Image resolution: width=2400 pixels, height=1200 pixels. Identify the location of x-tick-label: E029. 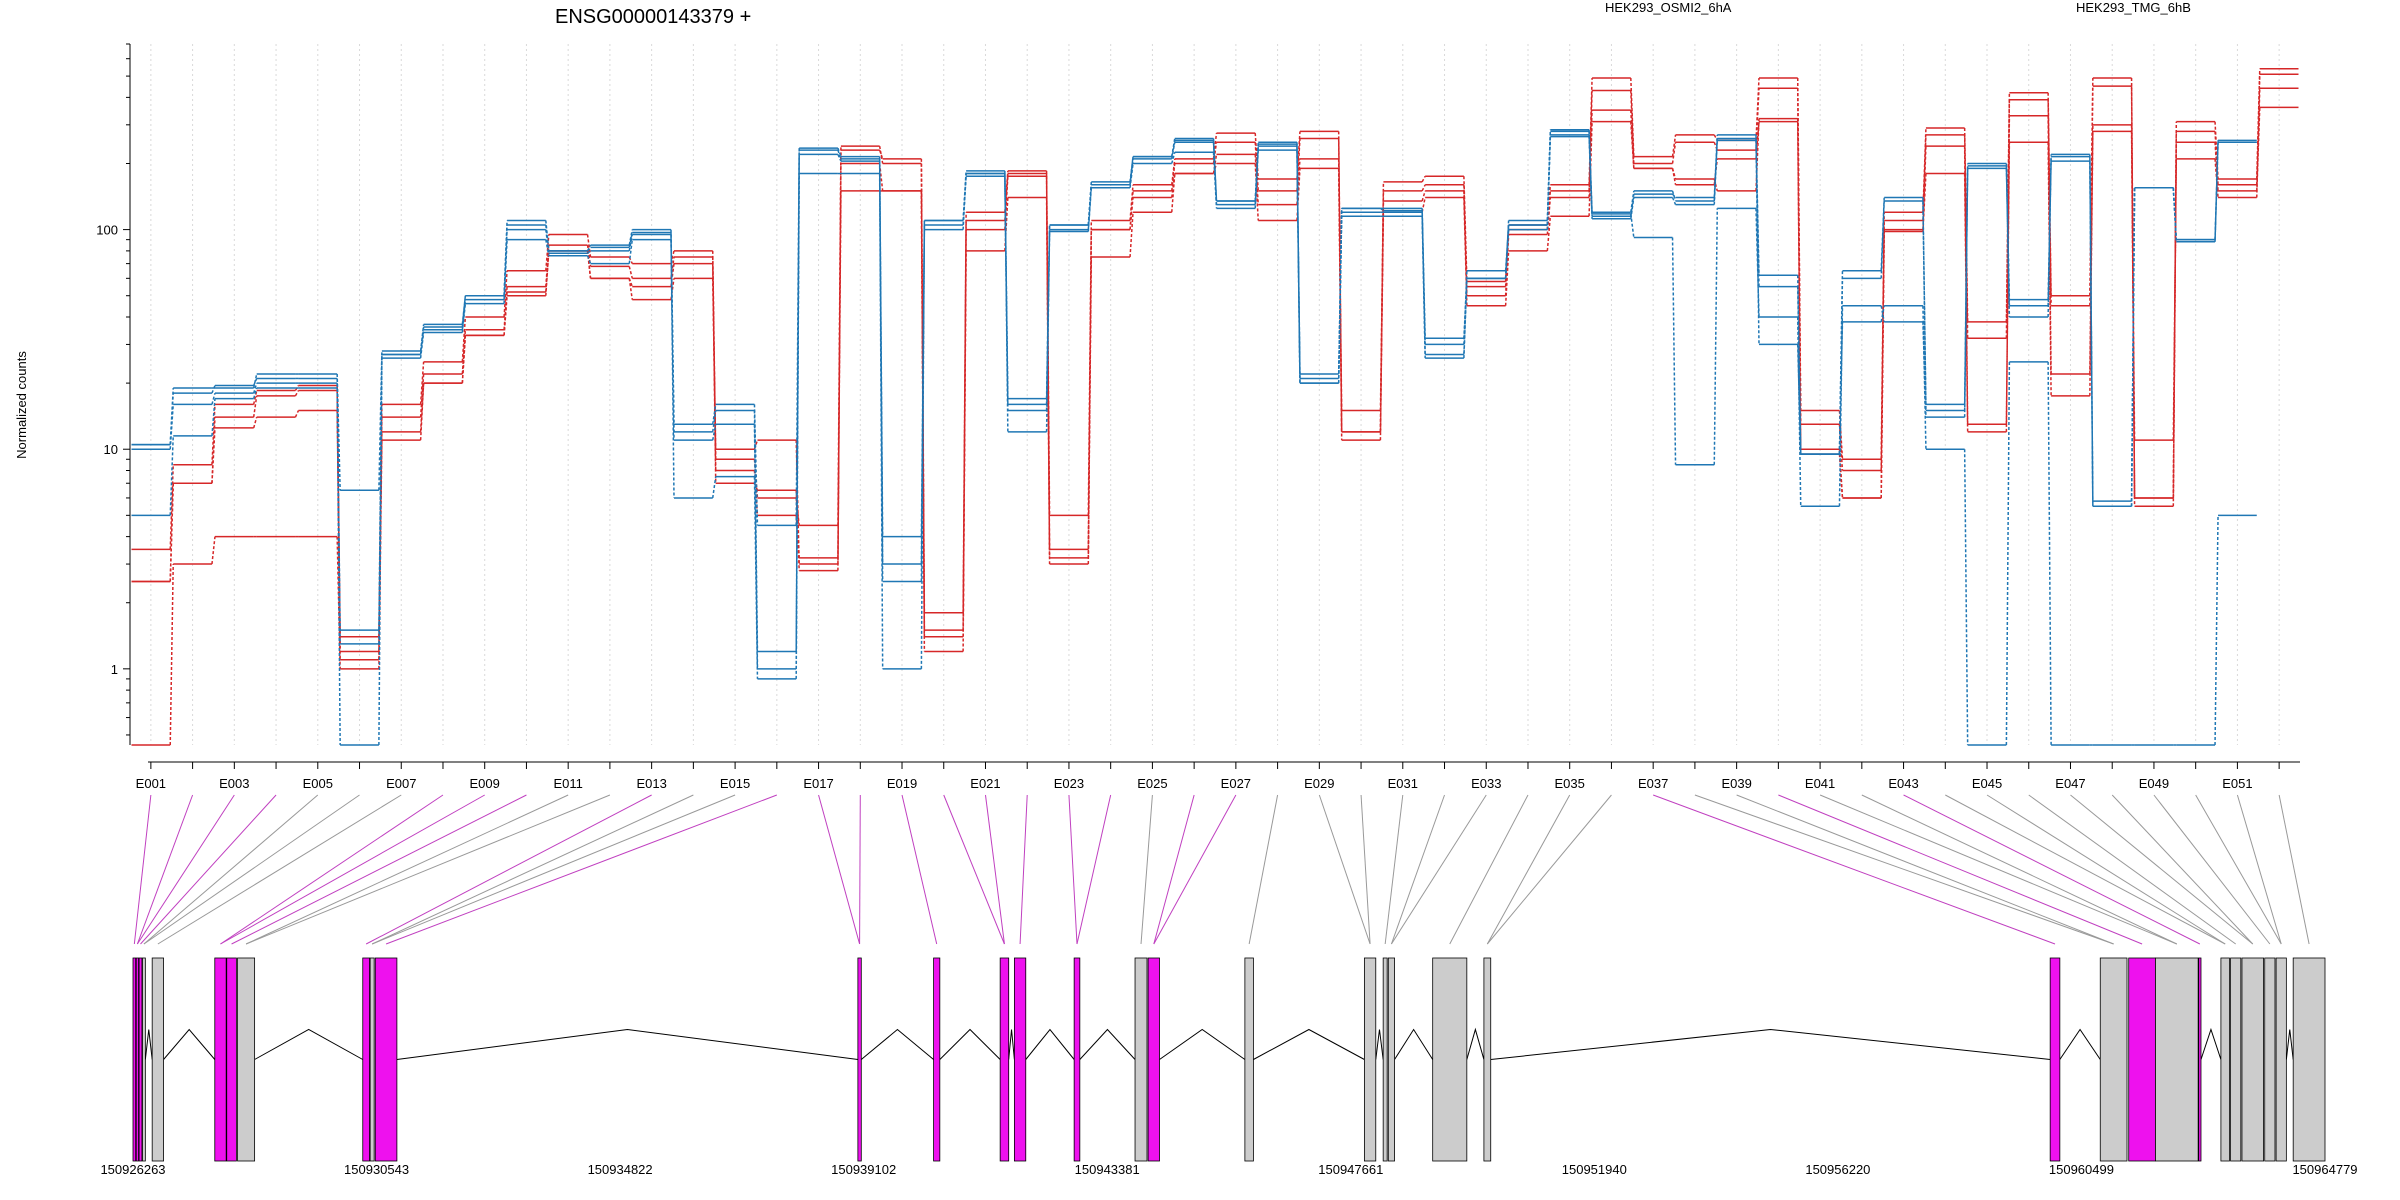
(1319, 783).